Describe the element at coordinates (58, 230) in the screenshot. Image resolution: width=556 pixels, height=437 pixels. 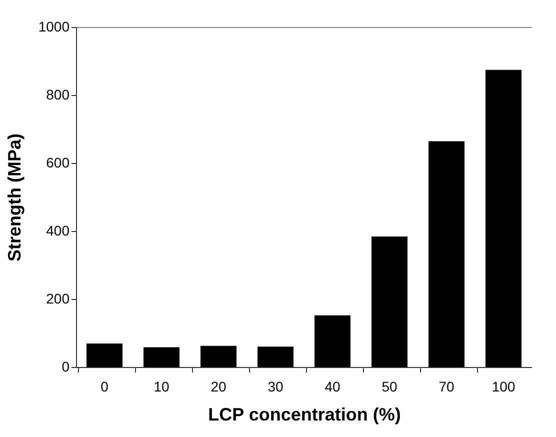
I see `y-tick-label: 400` at that location.